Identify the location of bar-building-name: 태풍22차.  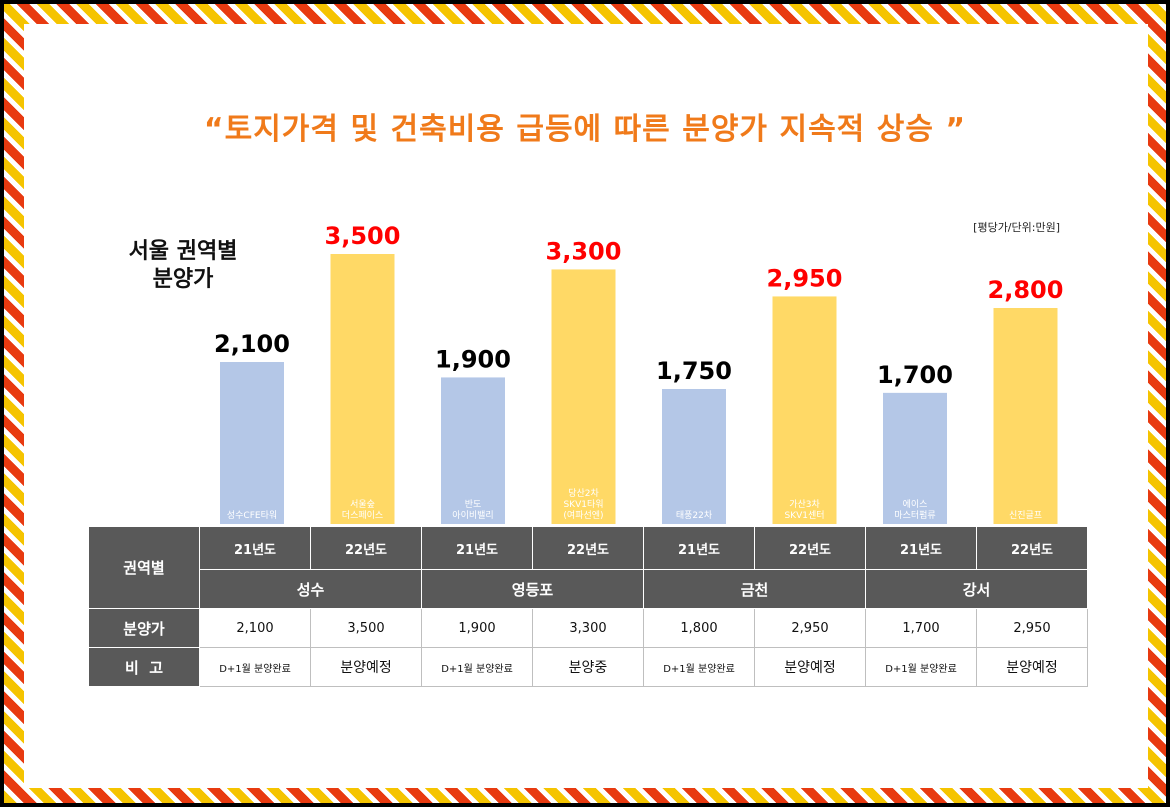
(694, 515).